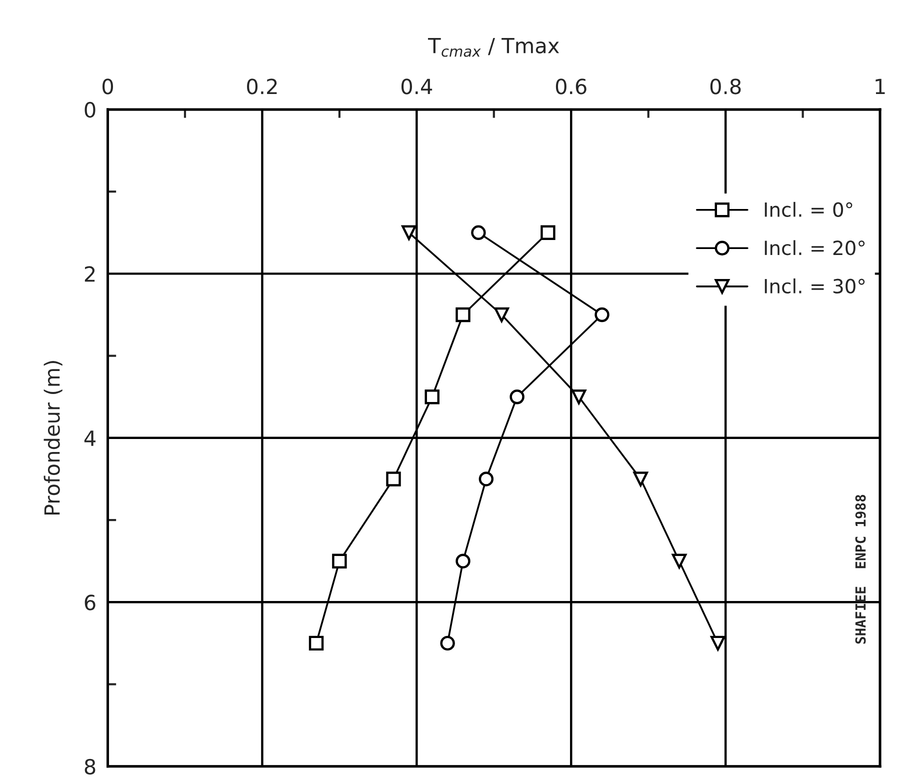 This screenshot has height=782, width=898. I want to click on x-tick-label: 0.8, so click(725, 86).